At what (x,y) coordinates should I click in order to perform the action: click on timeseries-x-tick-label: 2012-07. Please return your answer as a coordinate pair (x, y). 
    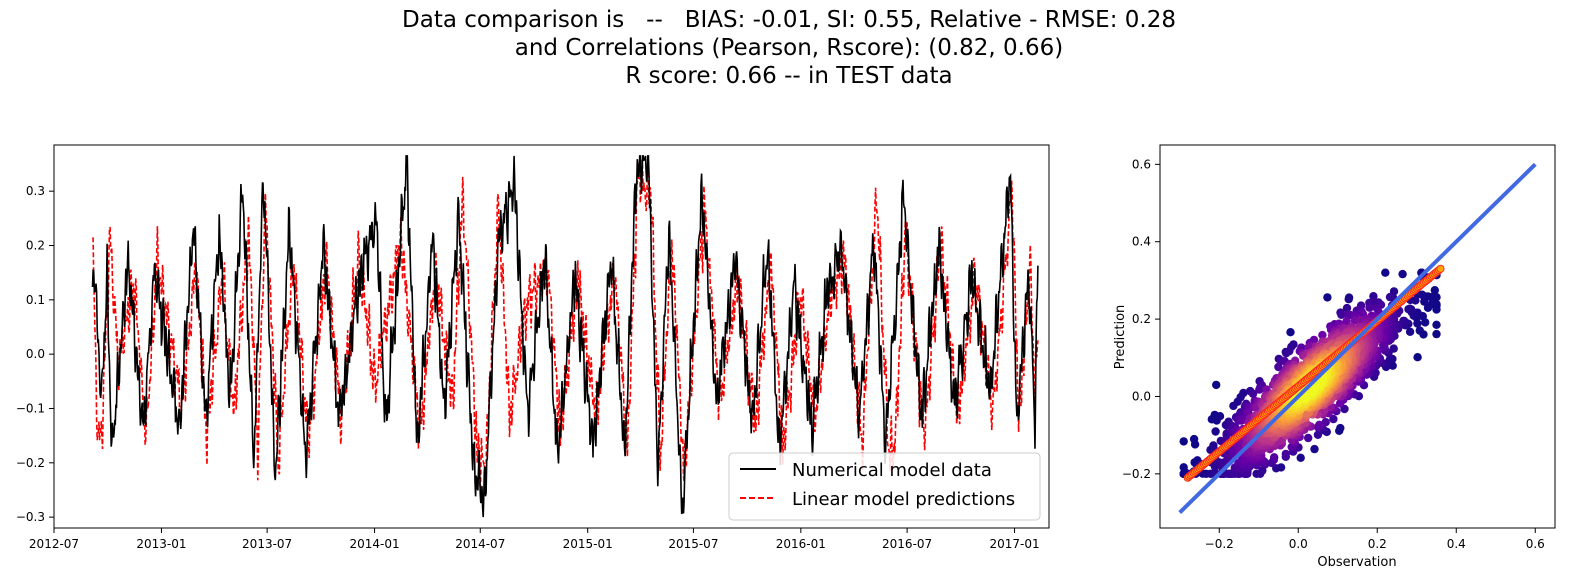
    Looking at the image, I should click on (54, 544).